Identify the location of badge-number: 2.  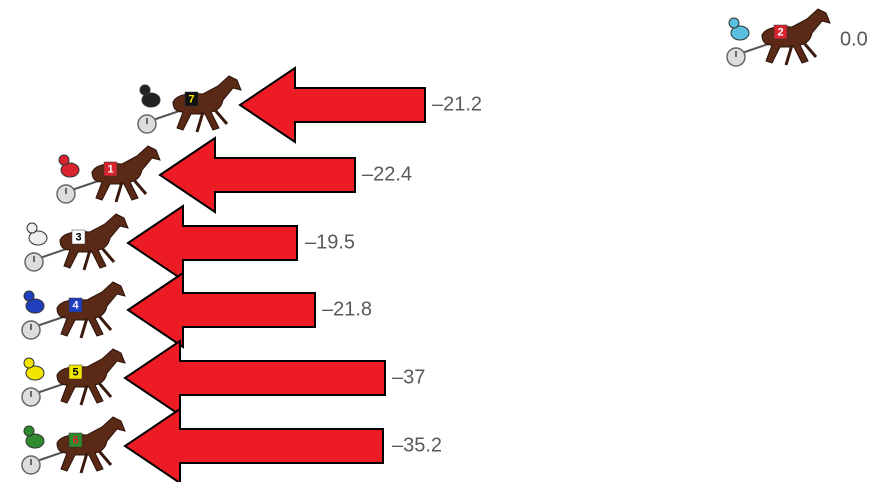
(780, 32).